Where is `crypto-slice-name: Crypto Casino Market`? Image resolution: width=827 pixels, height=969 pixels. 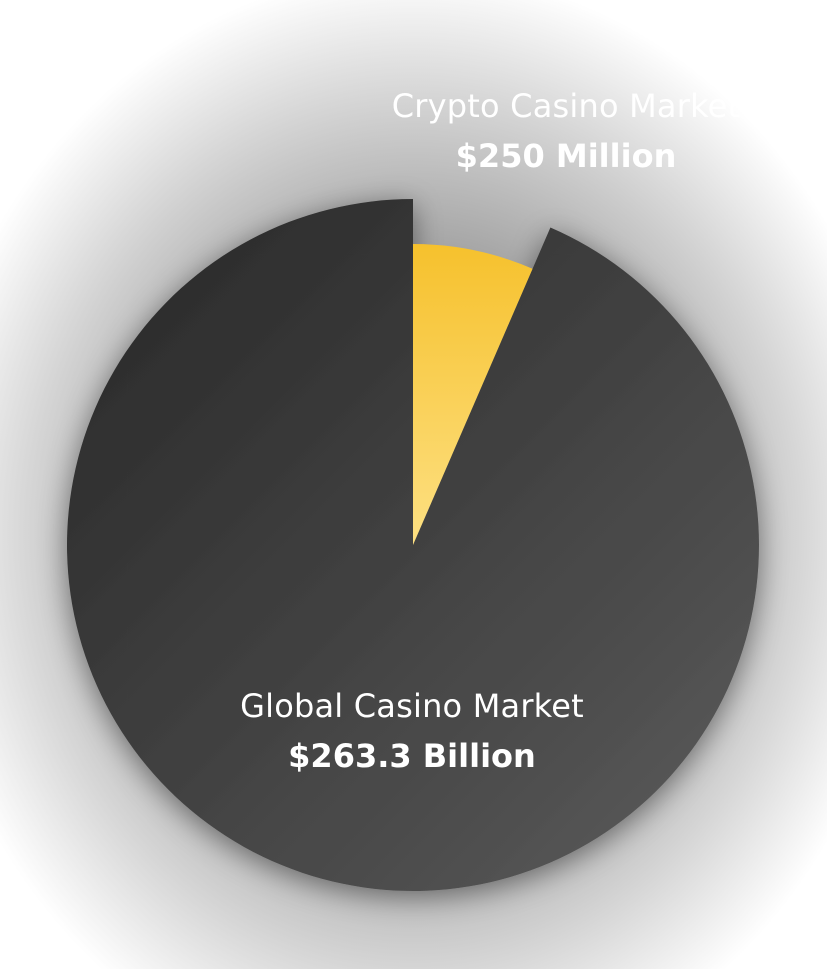 crypto-slice-name: Crypto Casino Market is located at coordinates (566, 106).